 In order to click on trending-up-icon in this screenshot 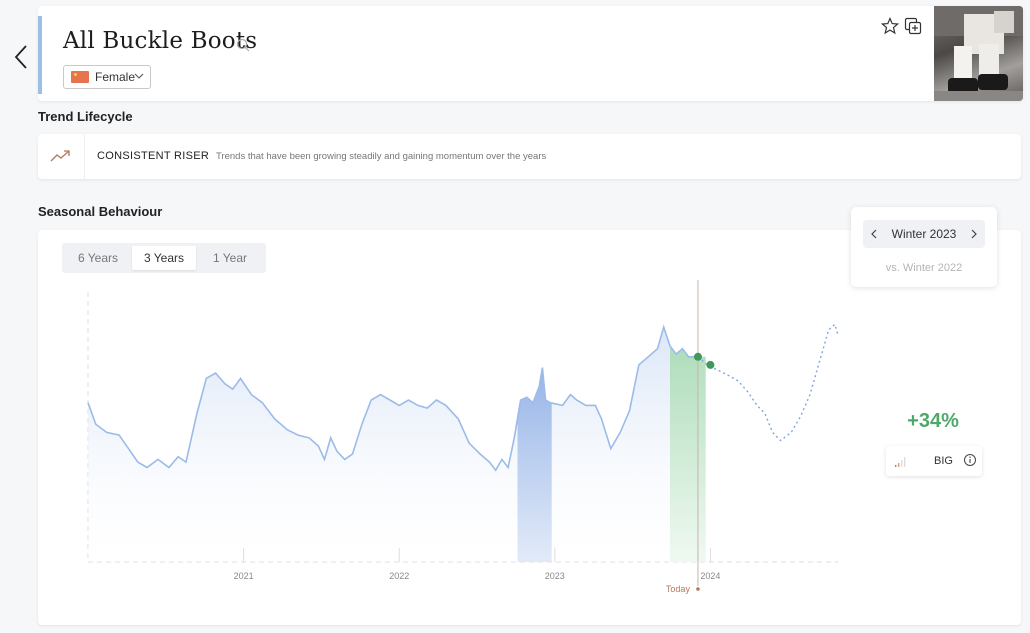, I will do `click(60, 156)`.